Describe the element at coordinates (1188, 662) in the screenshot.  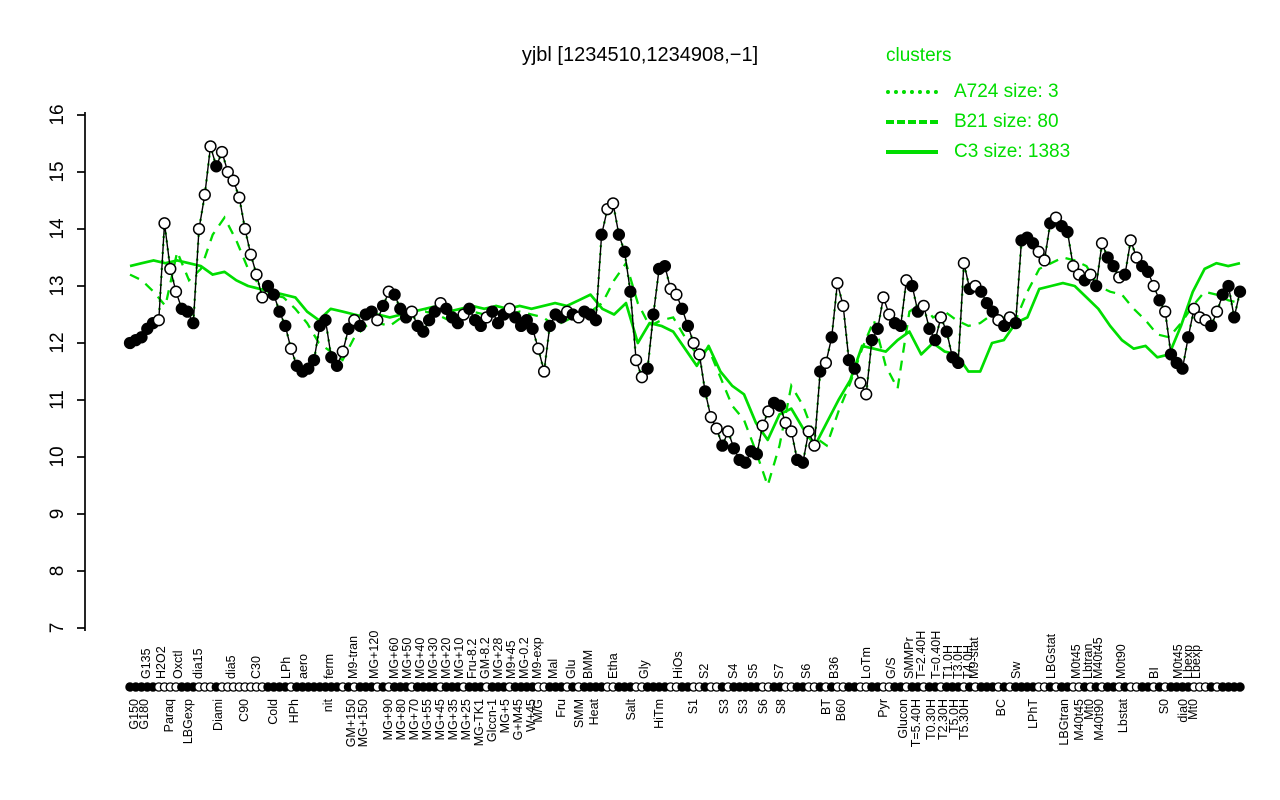
I see `condition-label: Lbexp` at that location.